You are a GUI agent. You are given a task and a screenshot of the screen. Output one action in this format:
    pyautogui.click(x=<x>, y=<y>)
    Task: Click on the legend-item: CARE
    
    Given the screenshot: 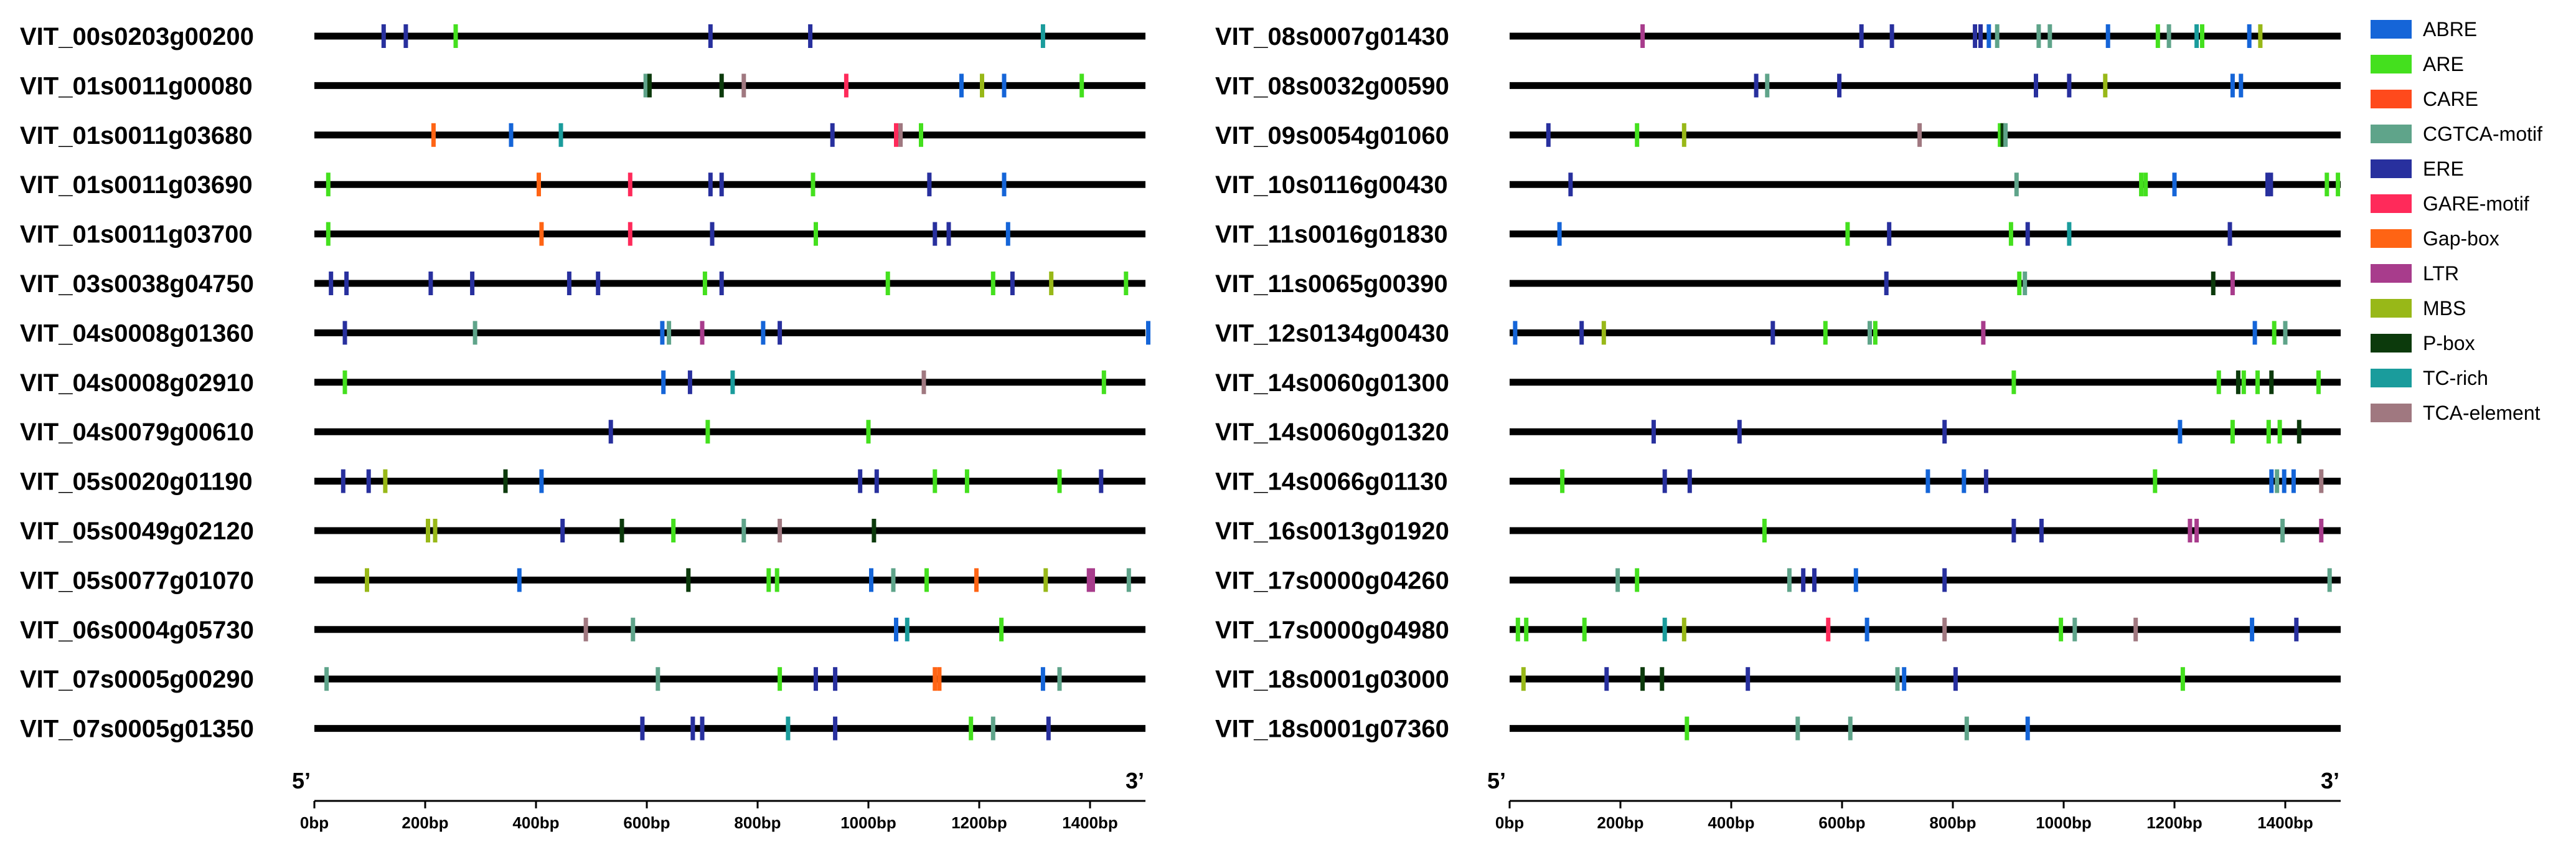 What is the action you would take?
    pyautogui.click(x=2424, y=99)
    